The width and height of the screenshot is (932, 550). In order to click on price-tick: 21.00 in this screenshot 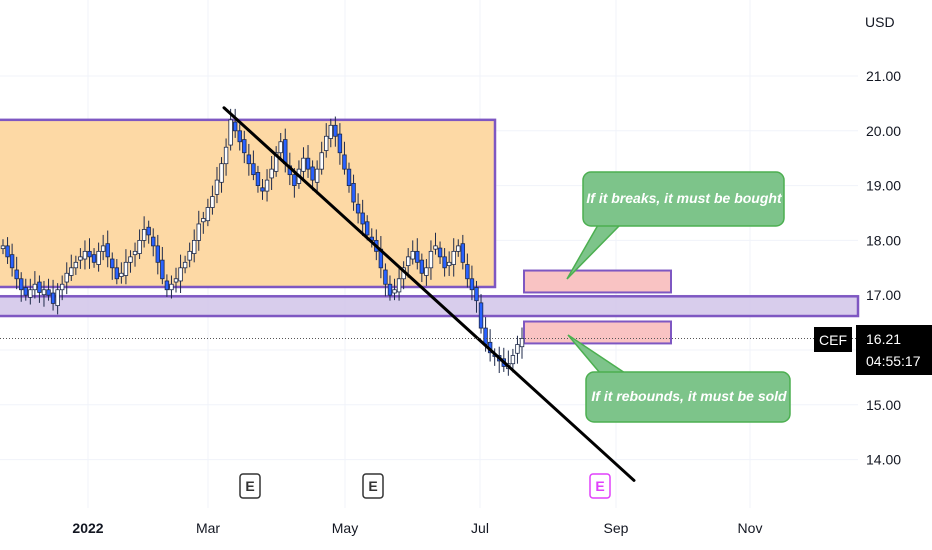, I will do `click(883, 76)`.